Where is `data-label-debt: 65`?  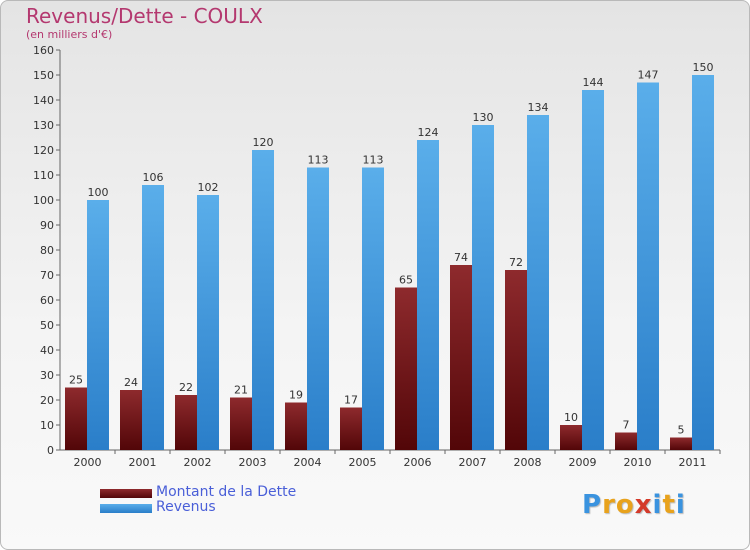
data-label-debt: 65 is located at coordinates (406, 280).